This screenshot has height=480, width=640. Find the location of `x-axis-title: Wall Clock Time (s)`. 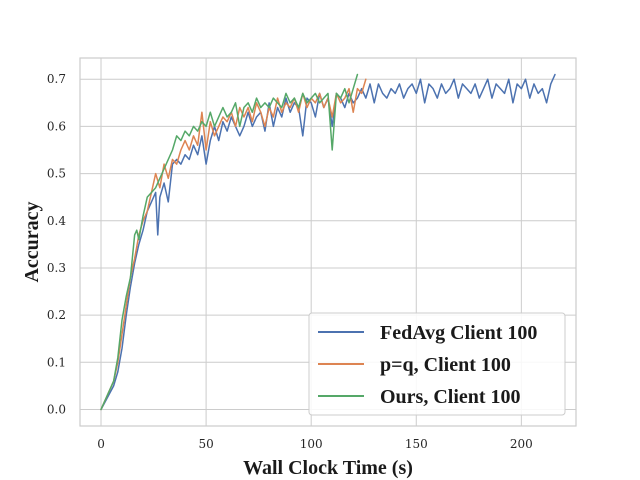

x-axis-title: Wall Clock Time (s) is located at coordinates (328, 468).